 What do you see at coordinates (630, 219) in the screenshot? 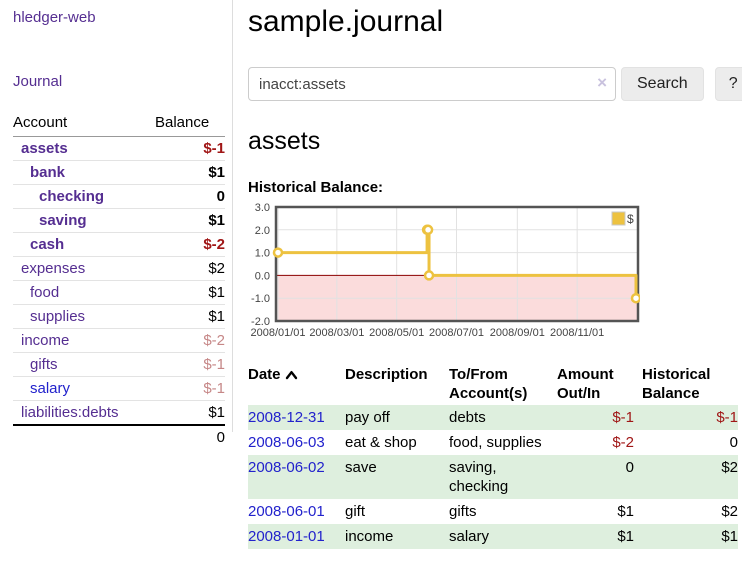
I see `legend-label: $` at bounding box center [630, 219].